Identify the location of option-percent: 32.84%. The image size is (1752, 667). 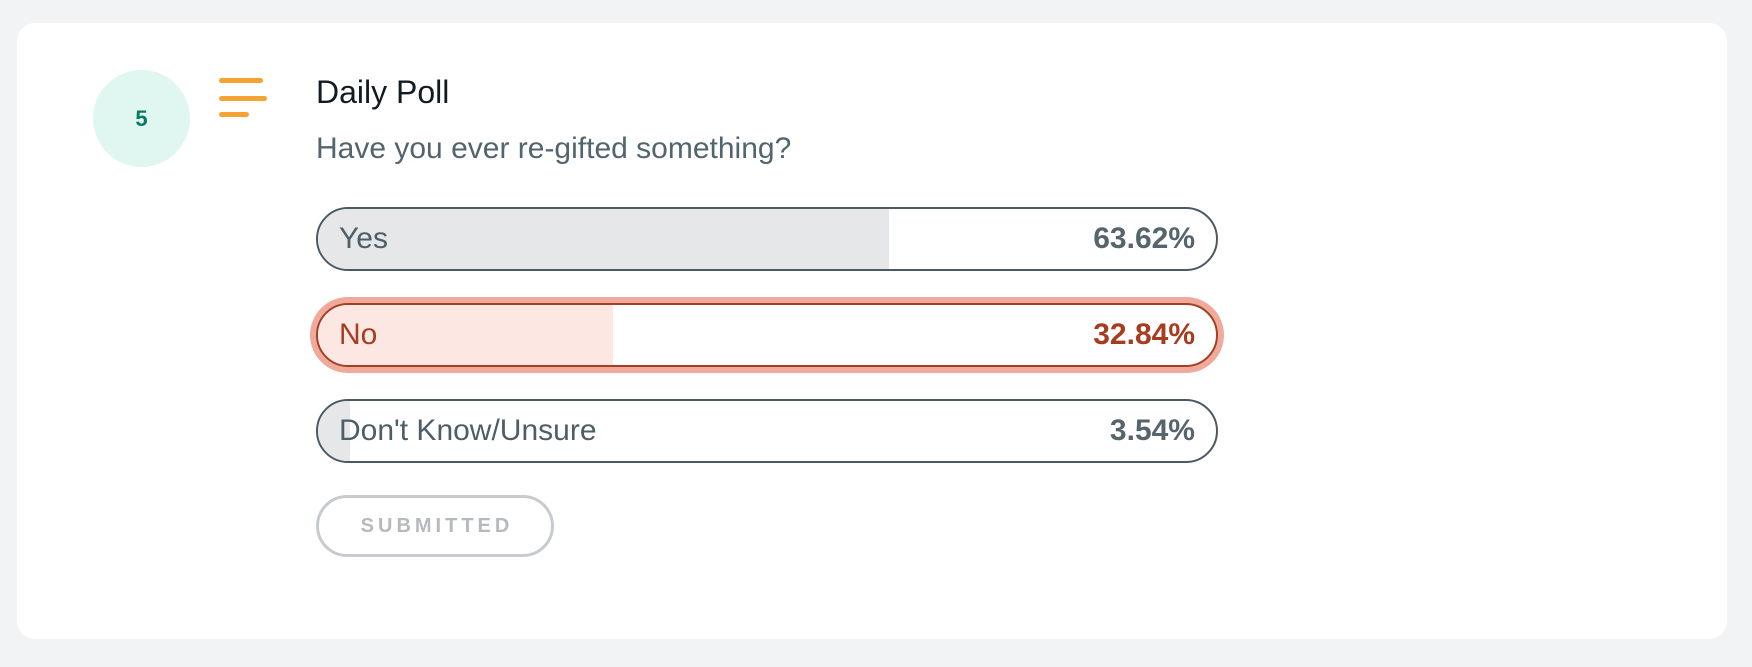
(1144, 334).